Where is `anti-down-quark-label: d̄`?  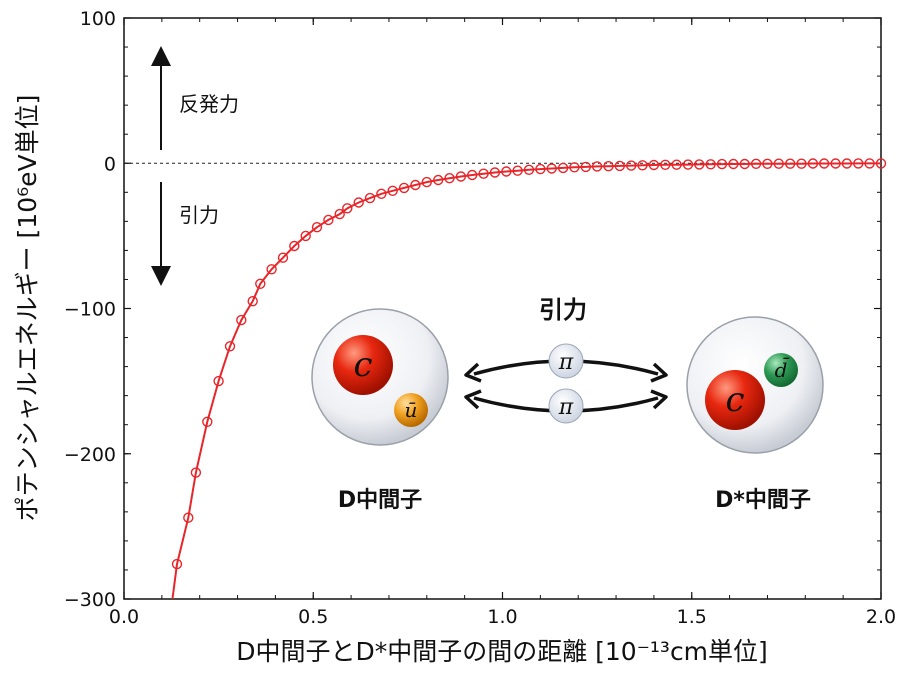 anti-down-quark-label: d̄ is located at coordinates (782, 369).